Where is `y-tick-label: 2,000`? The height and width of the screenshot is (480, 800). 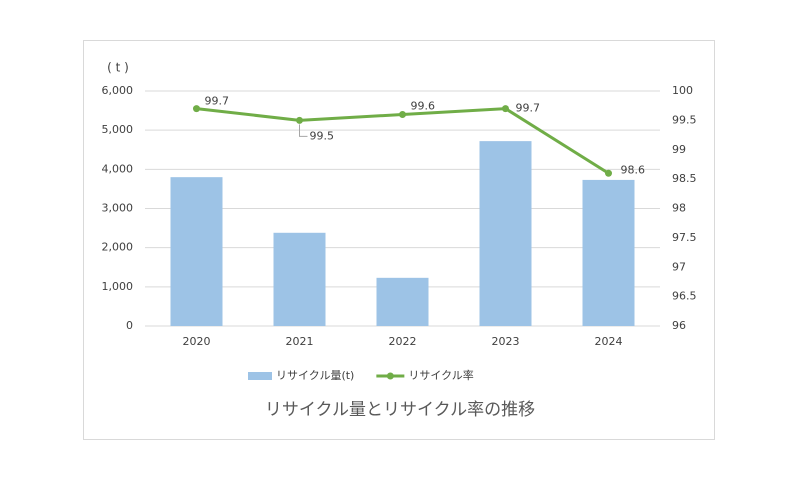 y-tick-label: 2,000 is located at coordinates (118, 247).